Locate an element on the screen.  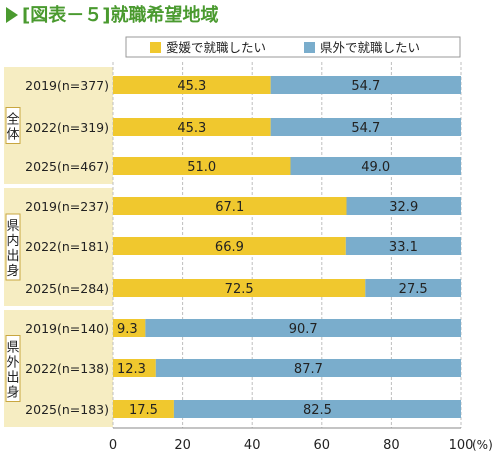
data-label: 72.5 is located at coordinates (239, 289).